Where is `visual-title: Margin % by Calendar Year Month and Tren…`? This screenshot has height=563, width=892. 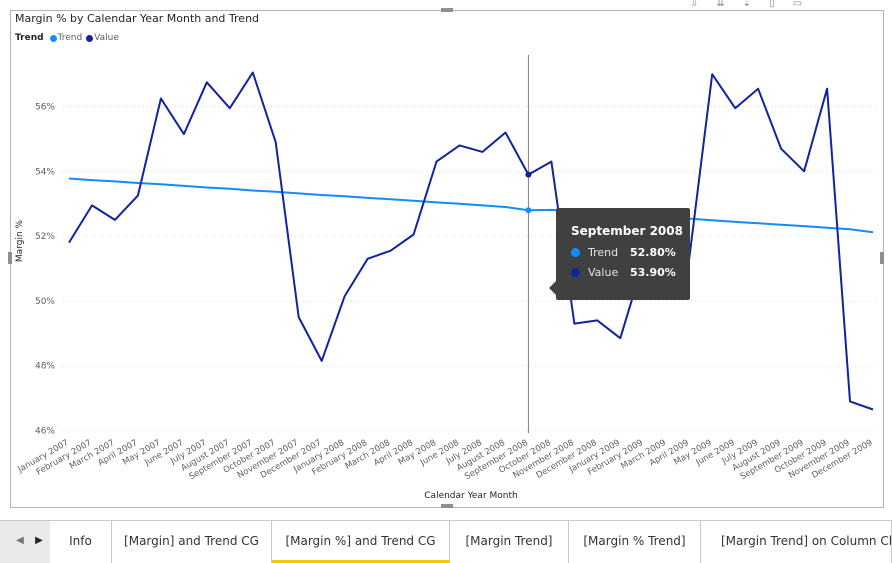 visual-title: Margin % by Calendar Year Month and Tren… is located at coordinates (137, 18).